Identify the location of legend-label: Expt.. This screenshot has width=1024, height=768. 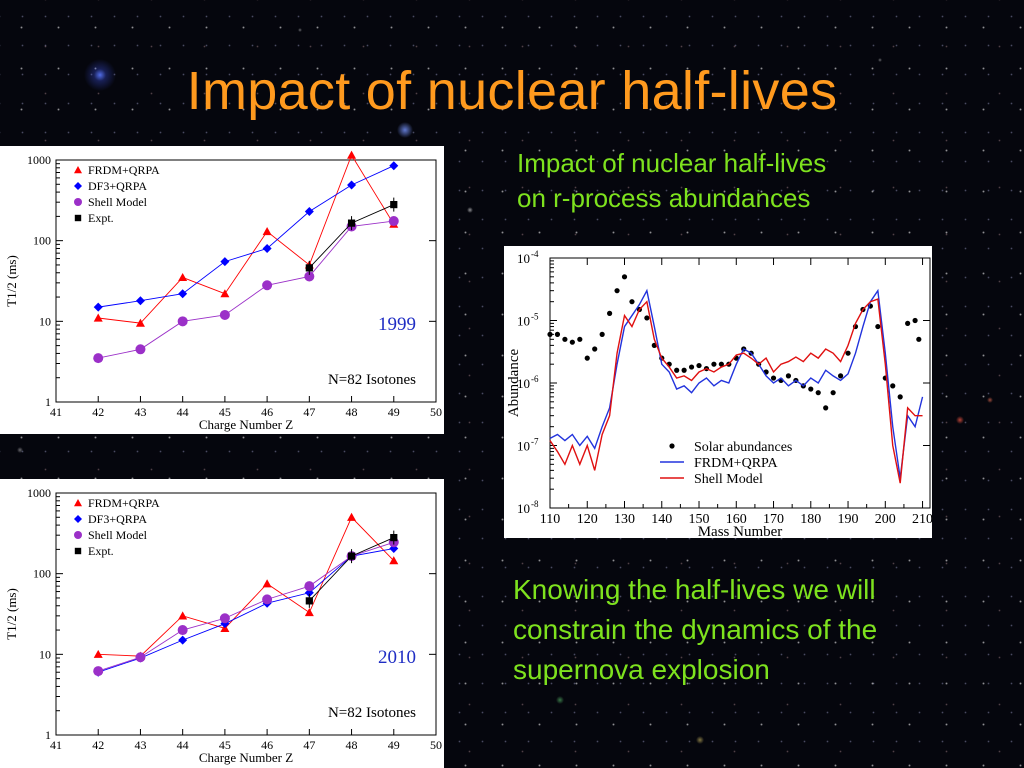
(101, 551).